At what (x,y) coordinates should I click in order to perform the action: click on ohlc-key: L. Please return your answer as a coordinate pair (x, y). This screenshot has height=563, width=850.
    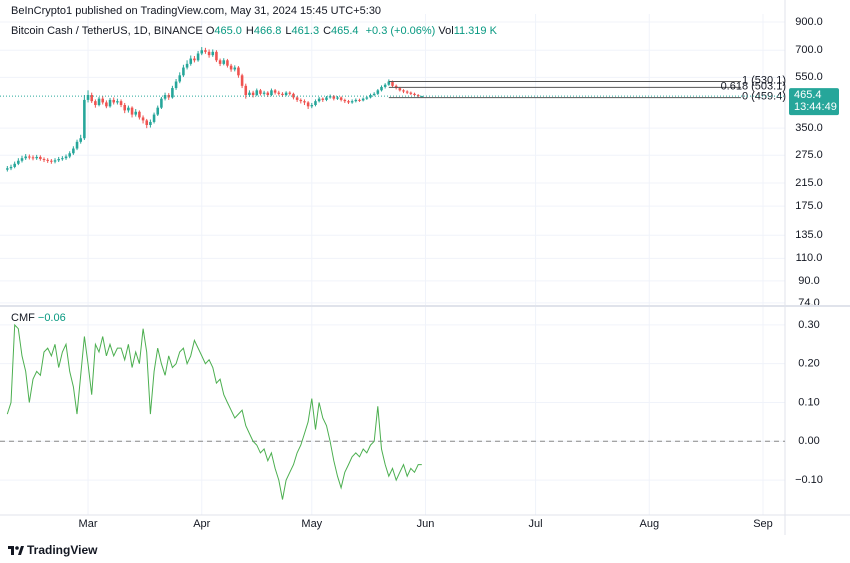
    Looking at the image, I should click on (288, 31).